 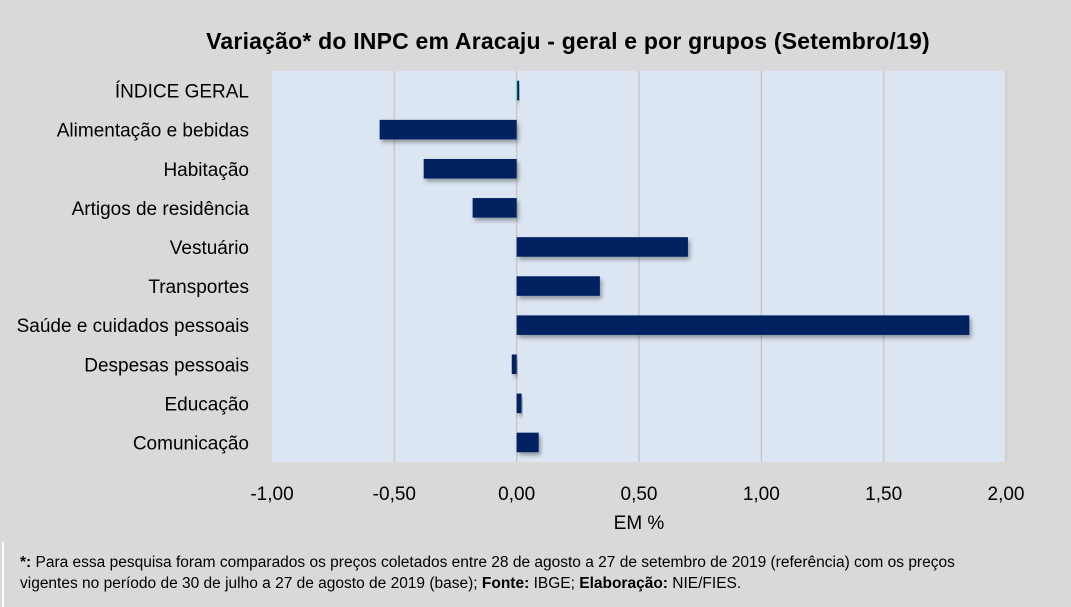 I want to click on category-label: Comunicação, so click(x=191, y=443).